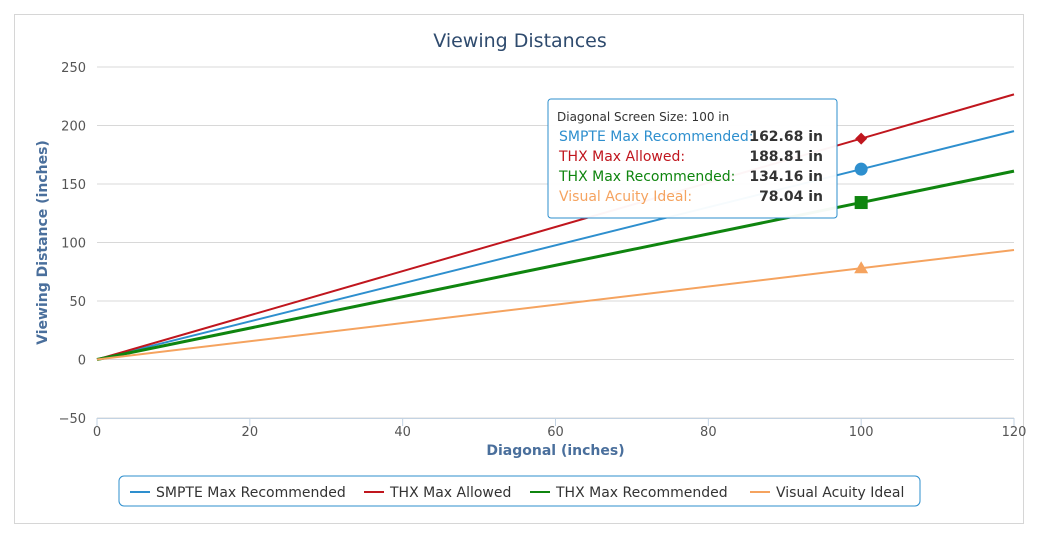 This screenshot has height=539, width=1040. Describe the element at coordinates (82, 361) in the screenshot. I see `y-tick-label: 0` at that location.